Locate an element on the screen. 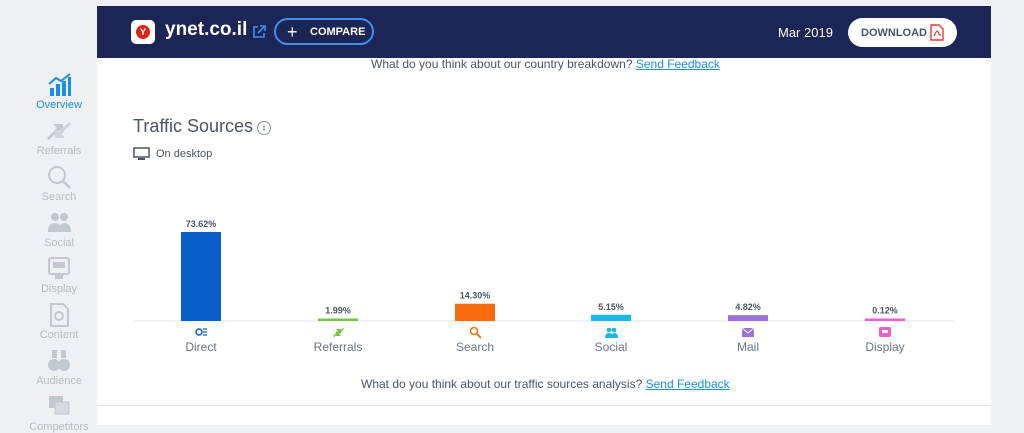 The height and width of the screenshot is (433, 1024). data-label: 14.30% is located at coordinates (475, 296).